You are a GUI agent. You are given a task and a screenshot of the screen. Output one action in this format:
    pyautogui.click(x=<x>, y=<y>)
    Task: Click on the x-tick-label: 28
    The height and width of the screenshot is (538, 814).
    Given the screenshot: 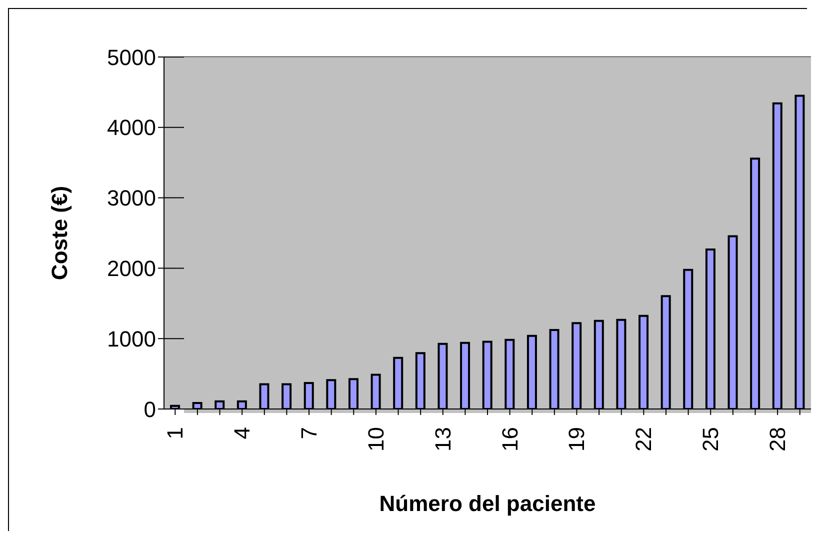 What is the action you would take?
    pyautogui.click(x=777, y=439)
    